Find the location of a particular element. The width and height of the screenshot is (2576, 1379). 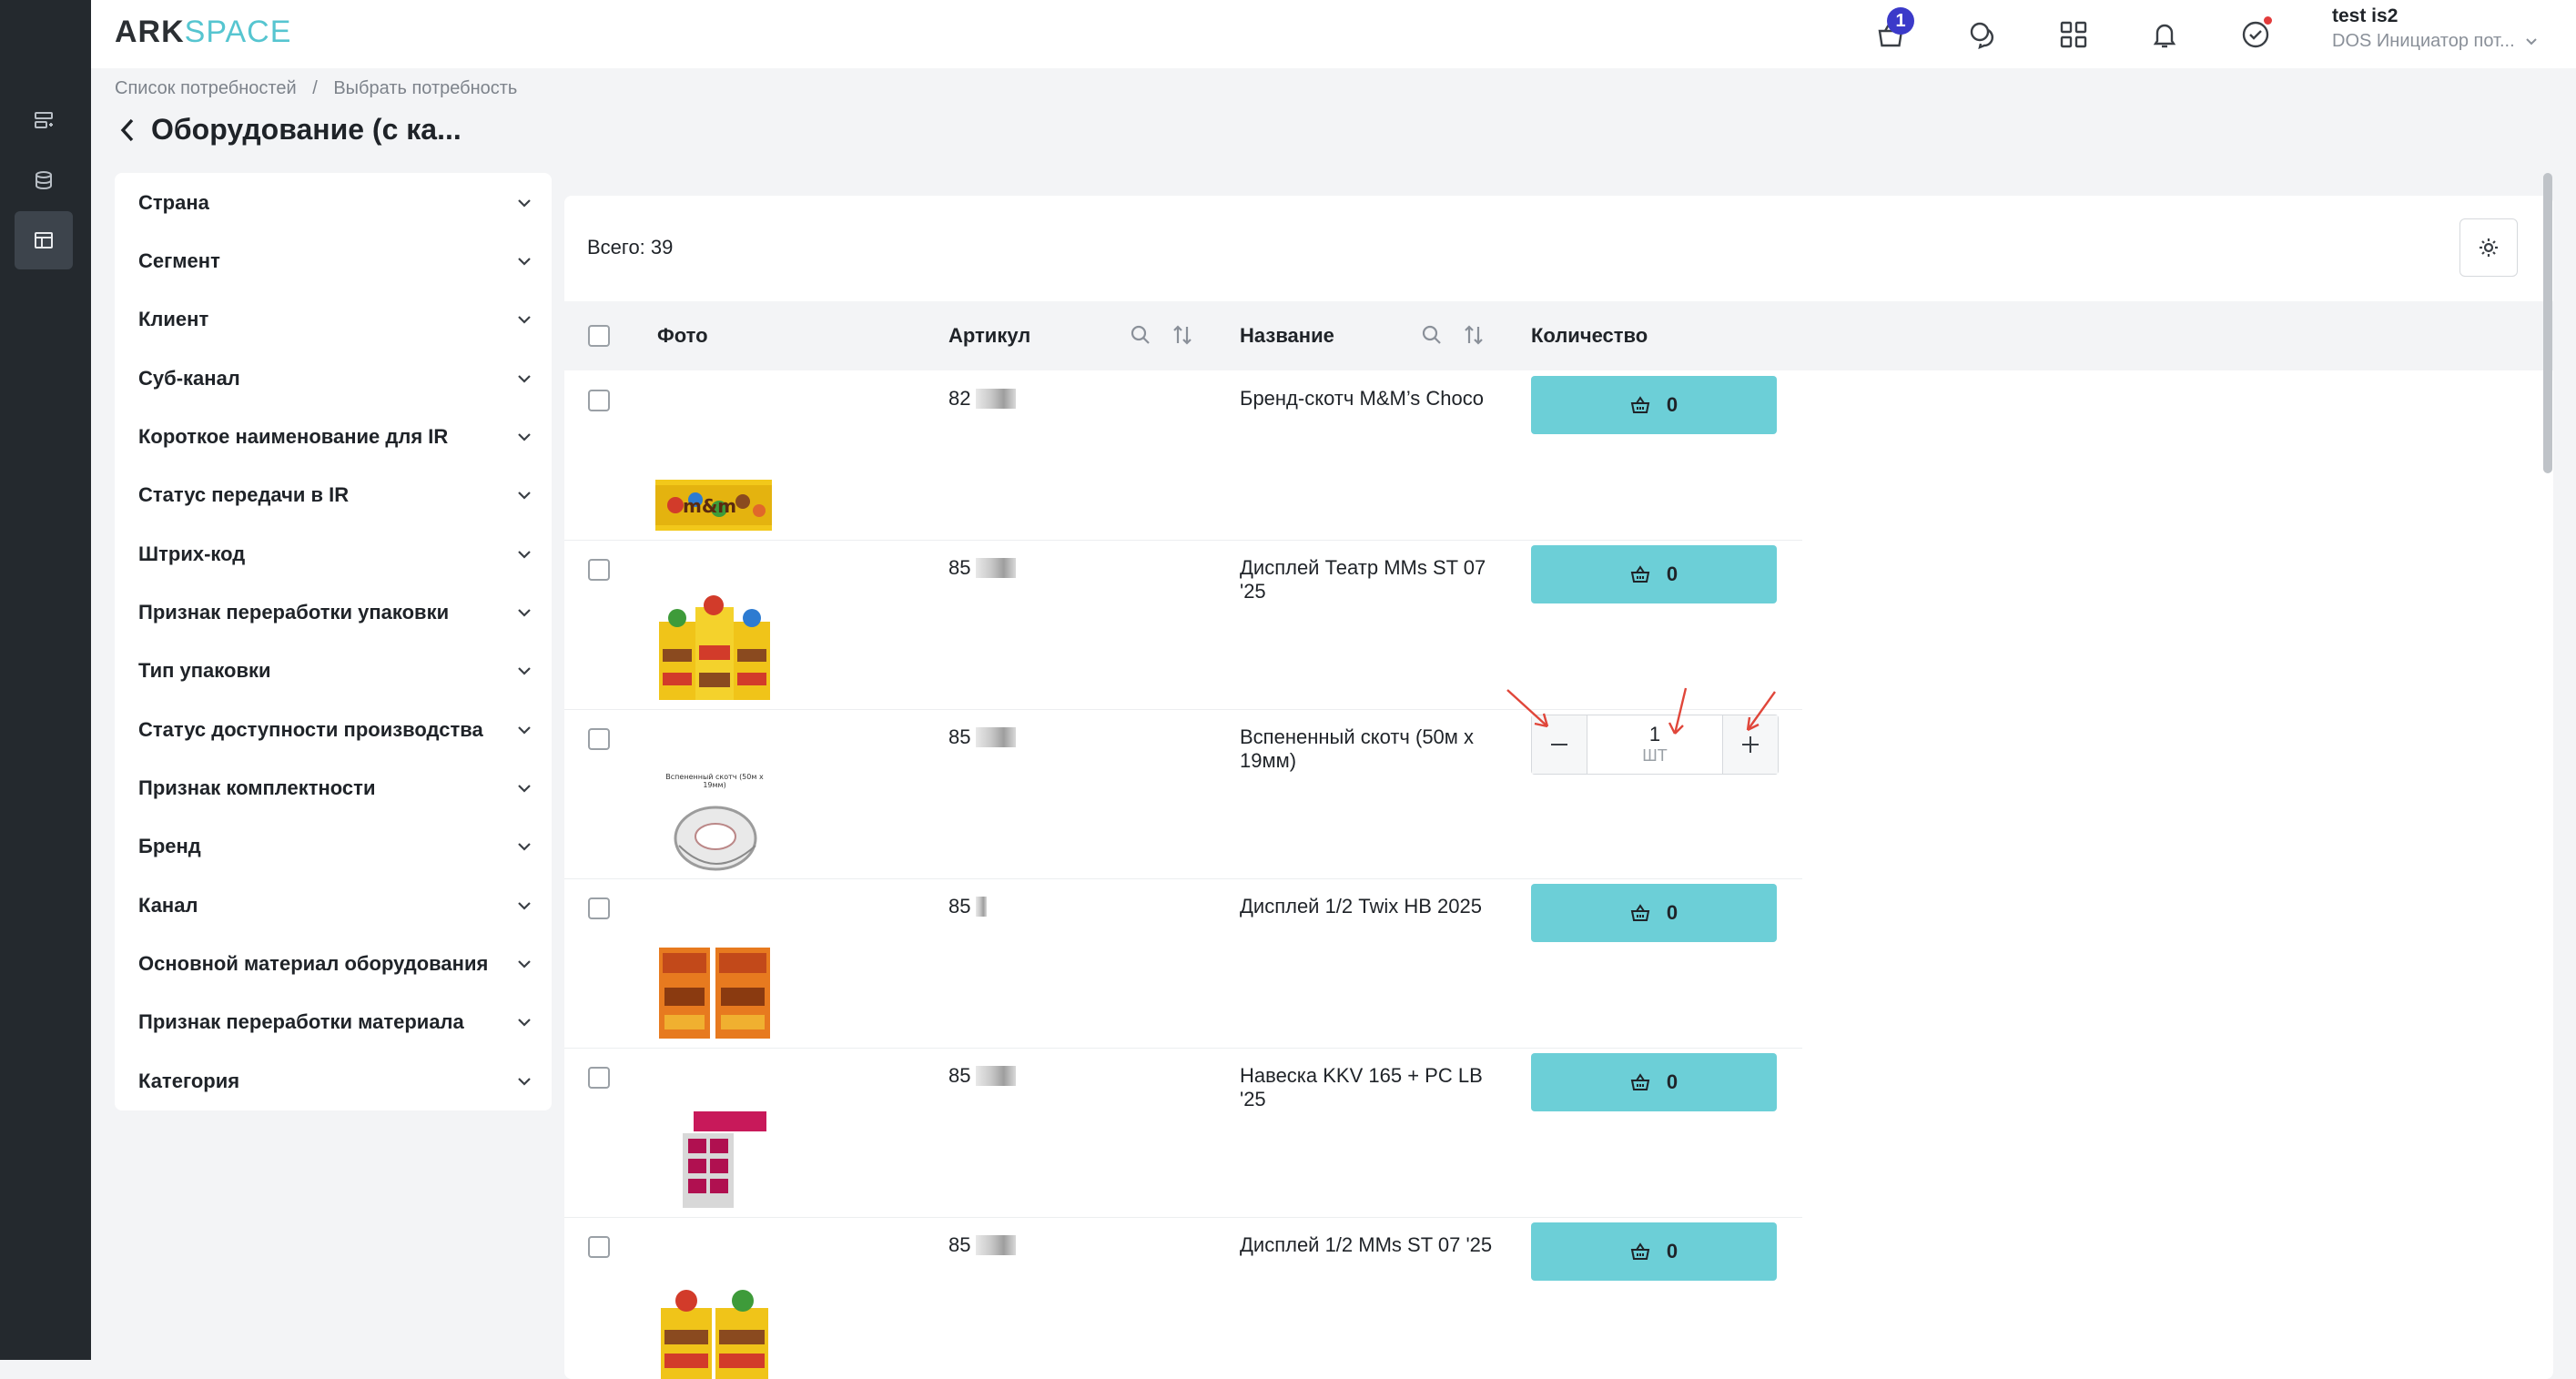

name-search-icon is located at coordinates (1432, 335).